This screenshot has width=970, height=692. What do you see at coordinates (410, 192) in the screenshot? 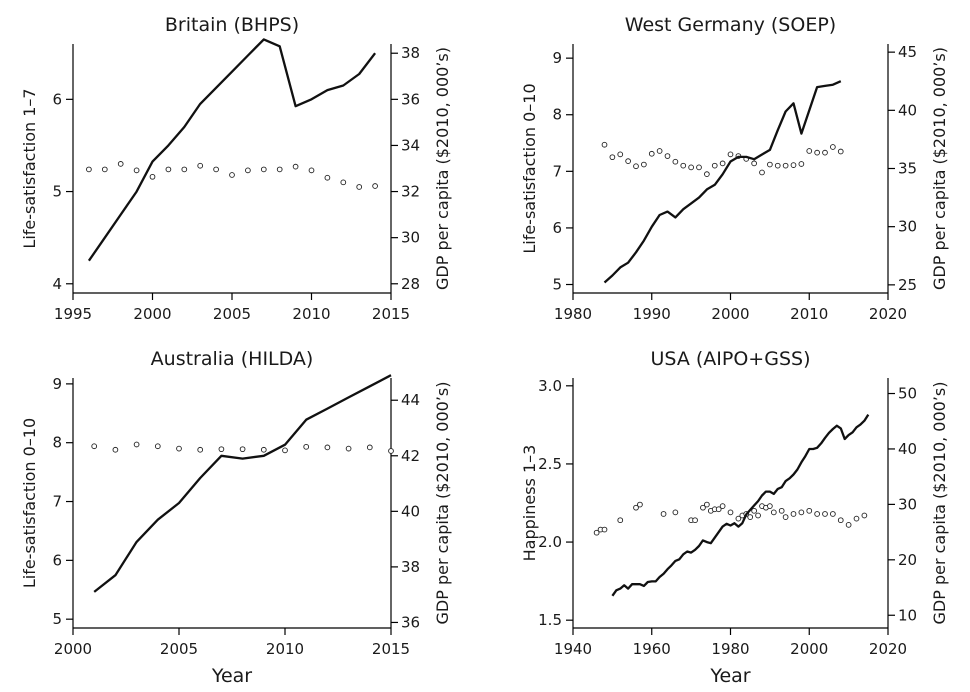
I see `y-tick-label-right: 32` at bounding box center [410, 192].